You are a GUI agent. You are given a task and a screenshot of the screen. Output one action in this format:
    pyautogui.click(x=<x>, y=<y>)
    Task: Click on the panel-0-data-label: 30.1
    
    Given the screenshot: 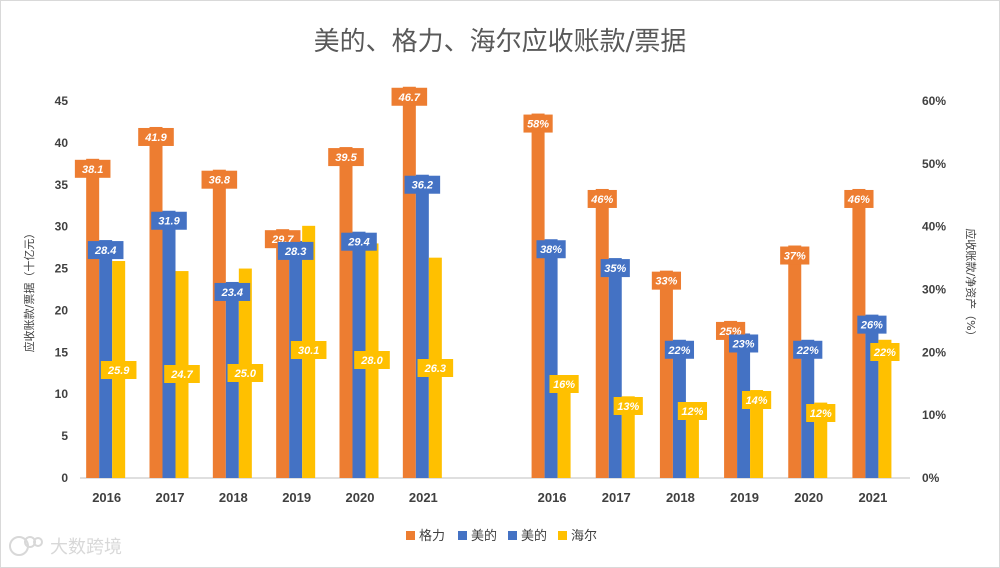 What is the action you would take?
    pyautogui.click(x=308, y=351)
    